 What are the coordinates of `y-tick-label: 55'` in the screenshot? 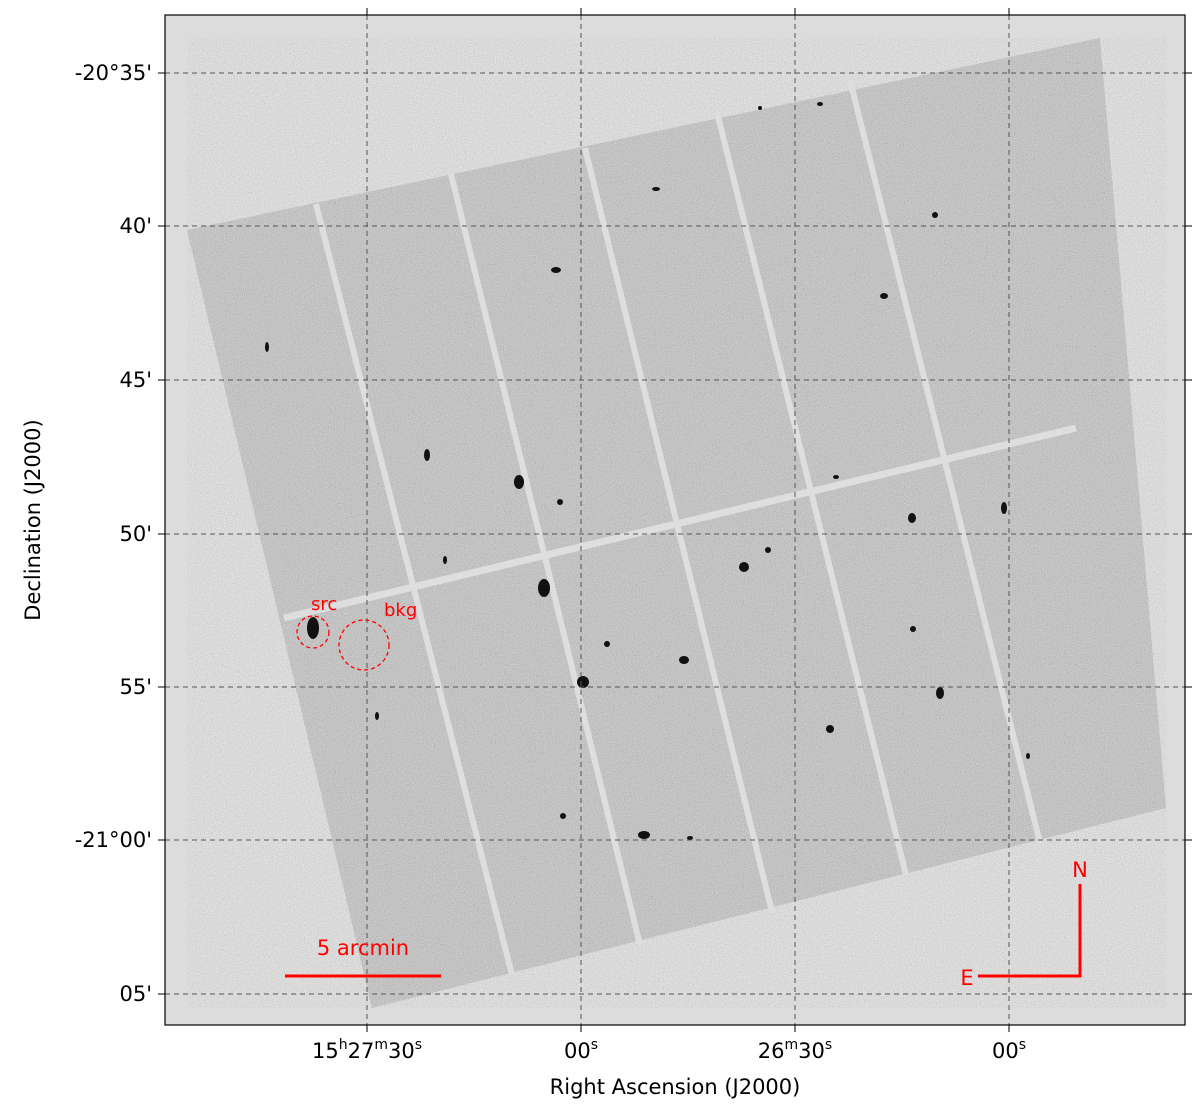 It's located at (136, 687).